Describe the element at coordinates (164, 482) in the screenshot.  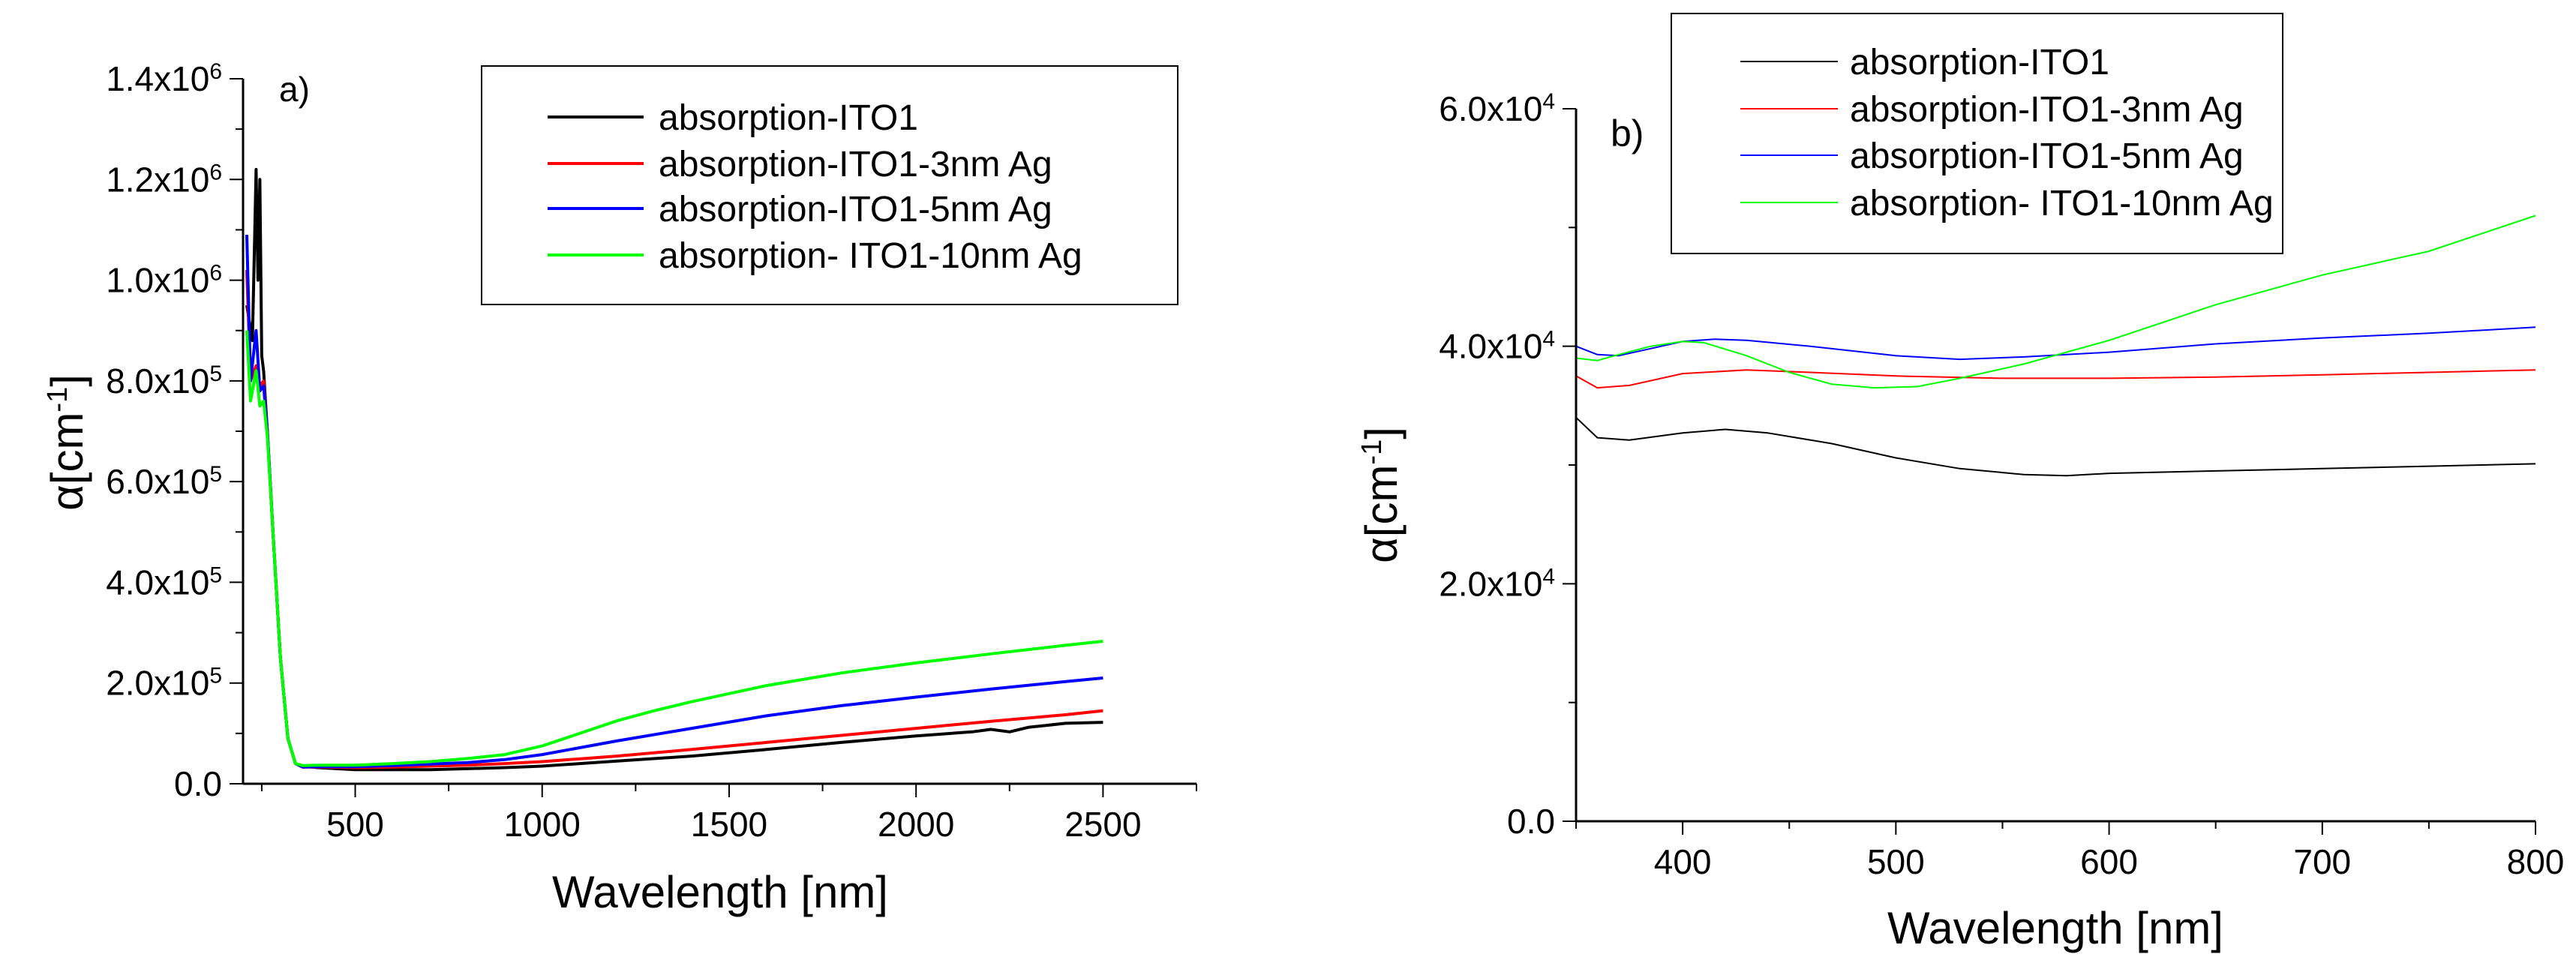
I see `panel-a-y-tick-label: 6.0x105` at that location.